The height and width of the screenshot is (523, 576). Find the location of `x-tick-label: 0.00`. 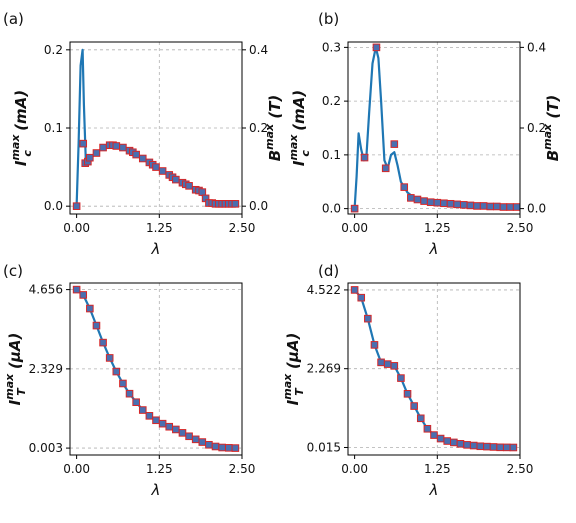

x-tick-label: 0.00 is located at coordinates (354, 469).